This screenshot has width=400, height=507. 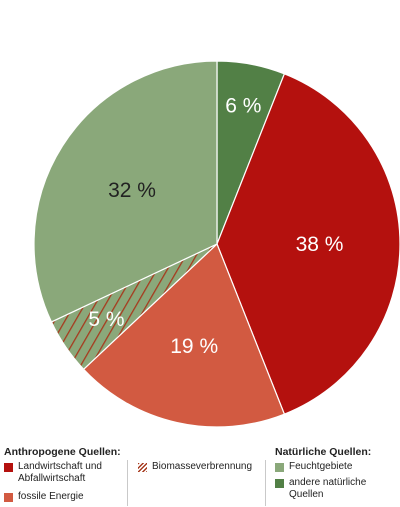 I want to click on legend-item-agriculture: Landwirtschaft und Abfallwirtschaft, so click(x=53, y=473).